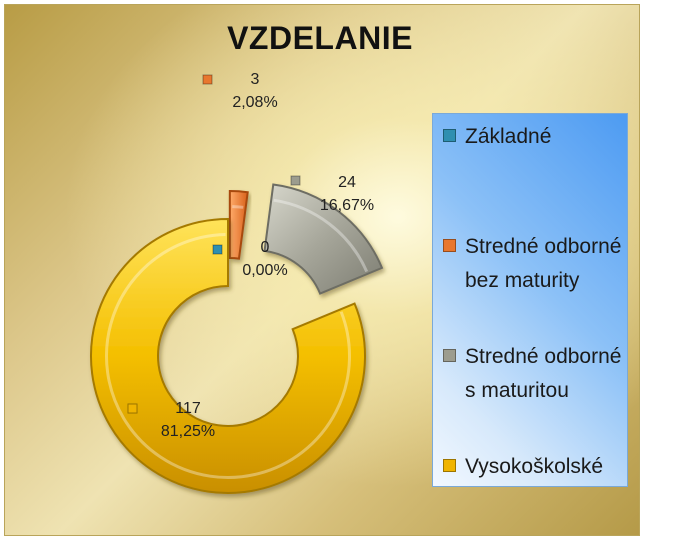 The width and height of the screenshot is (682, 547). Describe the element at coordinates (238, 207) in the screenshot. I see `slice-stredne-bez-maturity-bevel` at that location.